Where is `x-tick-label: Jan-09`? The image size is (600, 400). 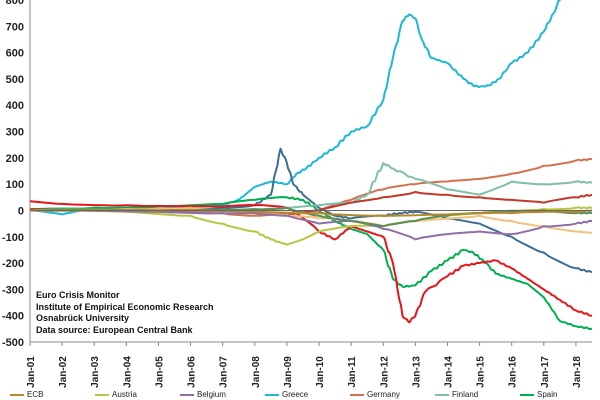 x-tick-label: Jan-09 is located at coordinates (288, 372).